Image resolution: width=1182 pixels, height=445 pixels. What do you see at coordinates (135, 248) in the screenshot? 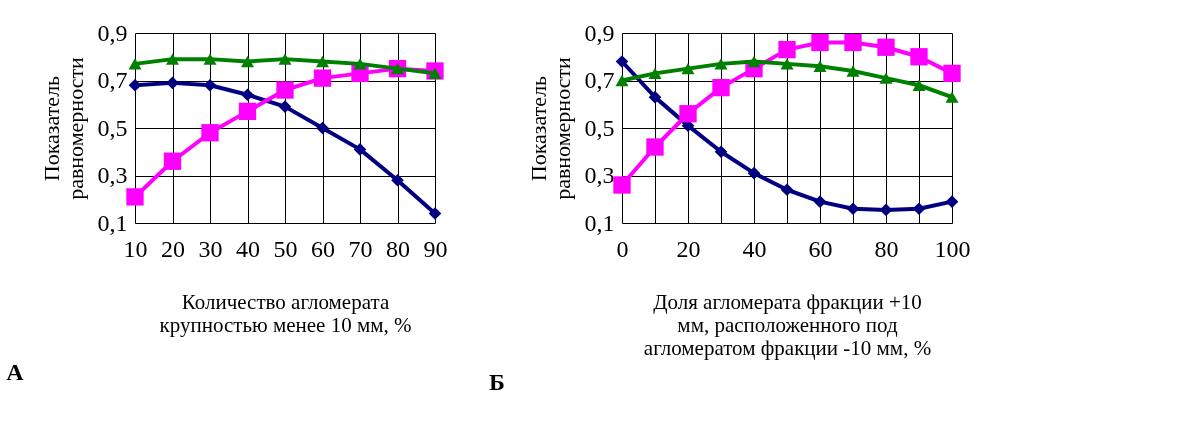
I see `x-tick-label: 10` at bounding box center [135, 248].